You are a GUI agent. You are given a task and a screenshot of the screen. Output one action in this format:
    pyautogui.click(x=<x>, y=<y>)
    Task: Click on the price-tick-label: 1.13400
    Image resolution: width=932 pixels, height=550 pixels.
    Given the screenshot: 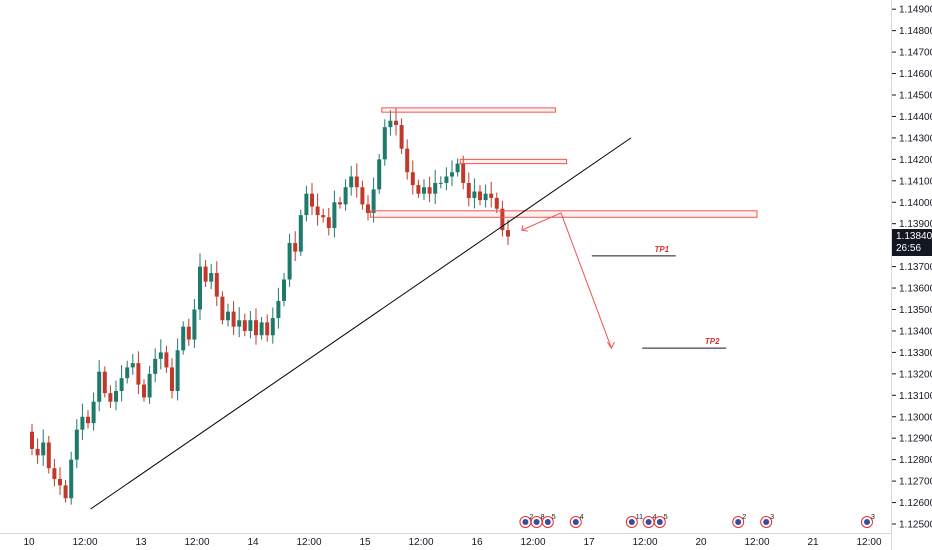 What is the action you would take?
    pyautogui.click(x=915, y=331)
    